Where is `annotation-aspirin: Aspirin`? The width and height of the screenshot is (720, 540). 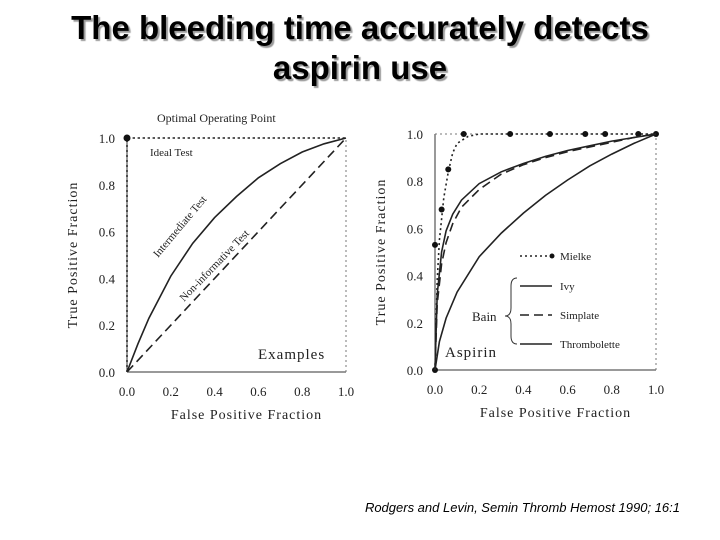
annotation-aspirin: Aspirin is located at coordinates (471, 353).